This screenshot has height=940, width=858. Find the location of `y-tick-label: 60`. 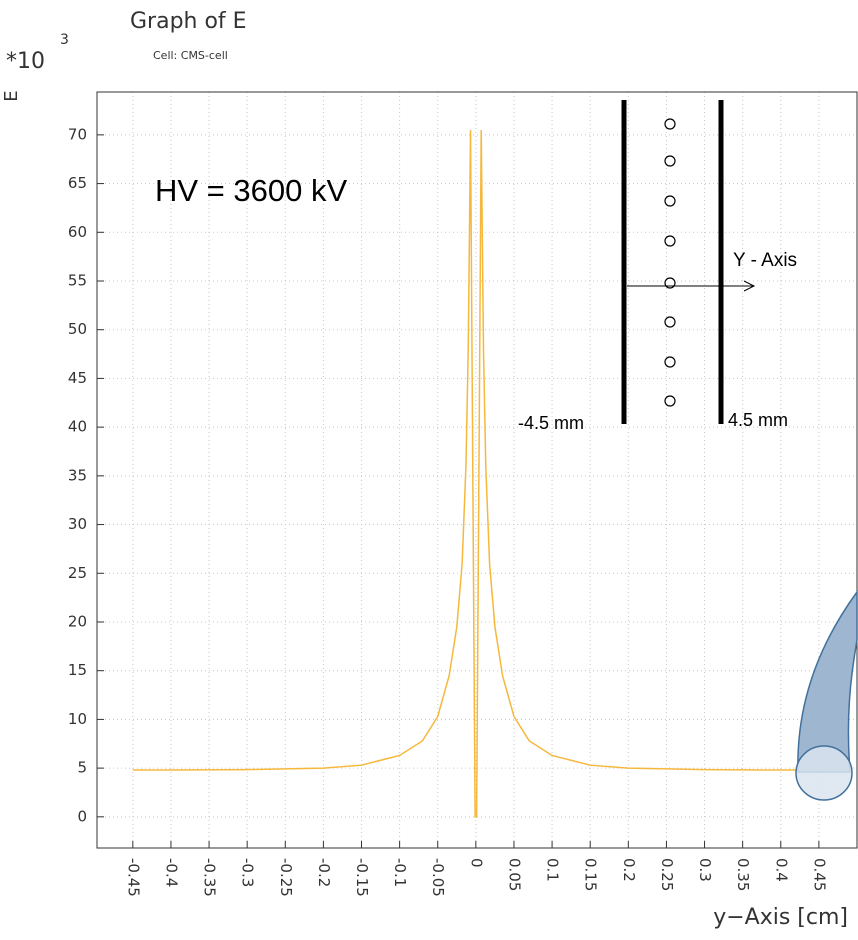

y-tick-label: 60 is located at coordinates (77, 232).